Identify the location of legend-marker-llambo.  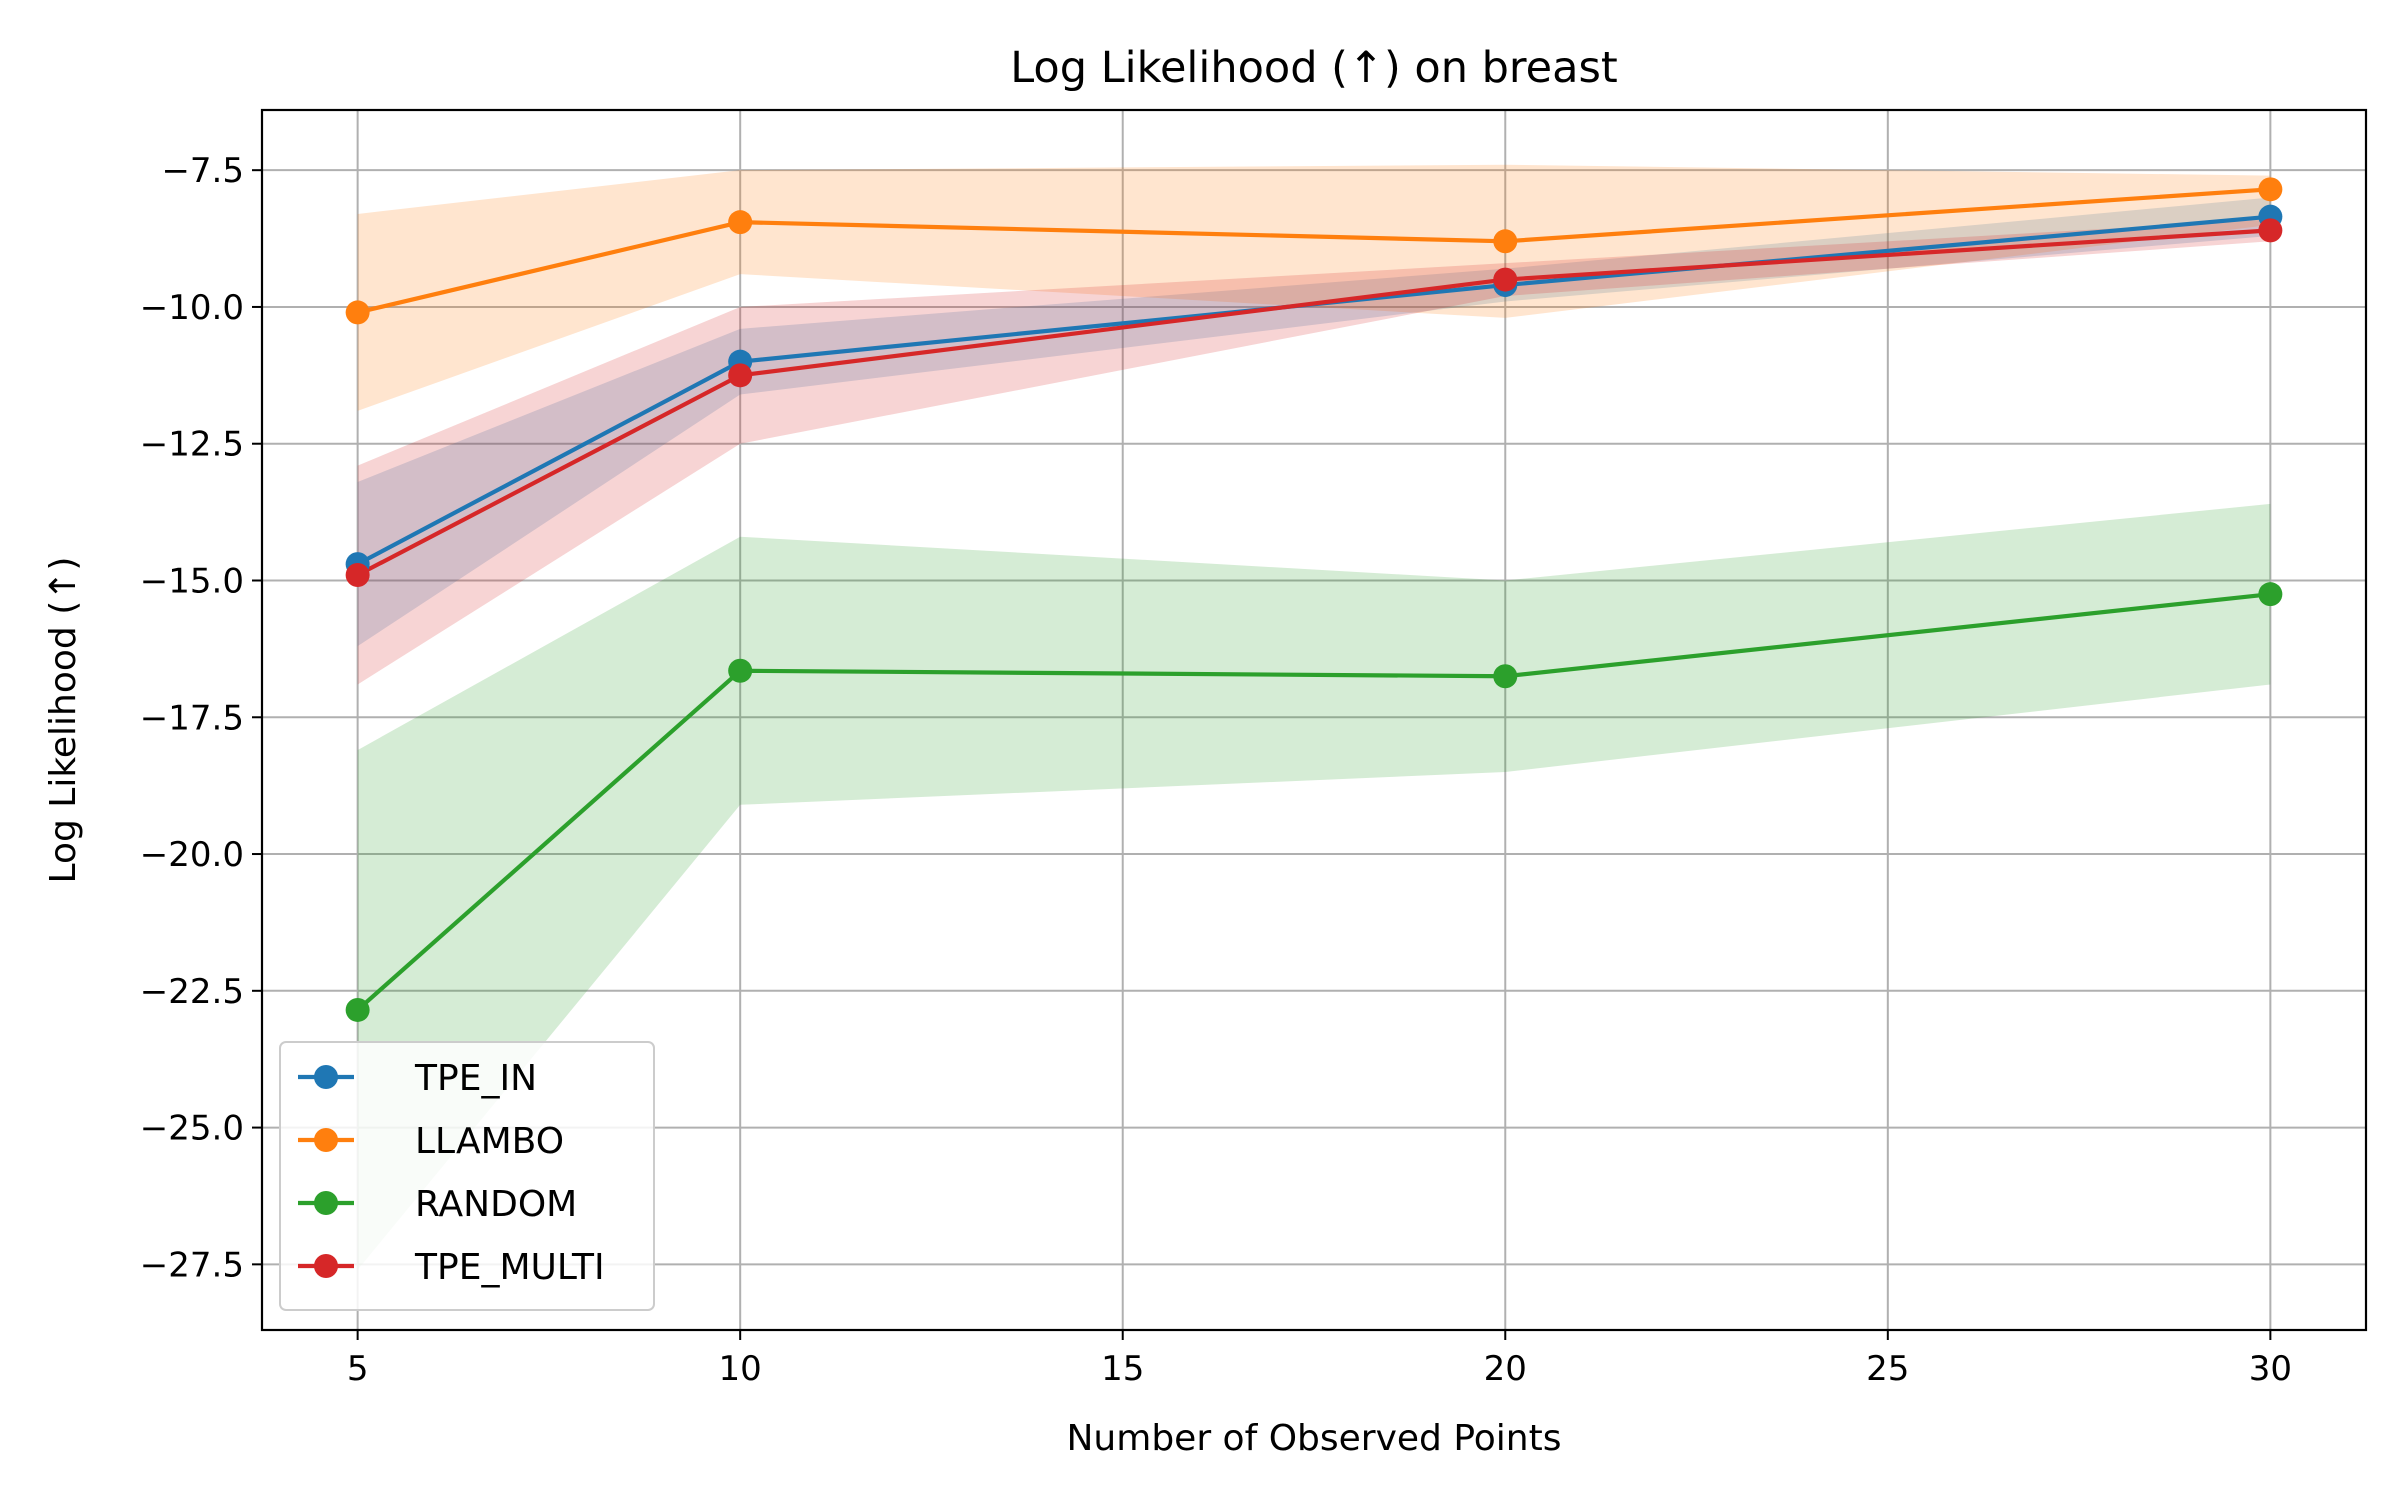
(326, 1140).